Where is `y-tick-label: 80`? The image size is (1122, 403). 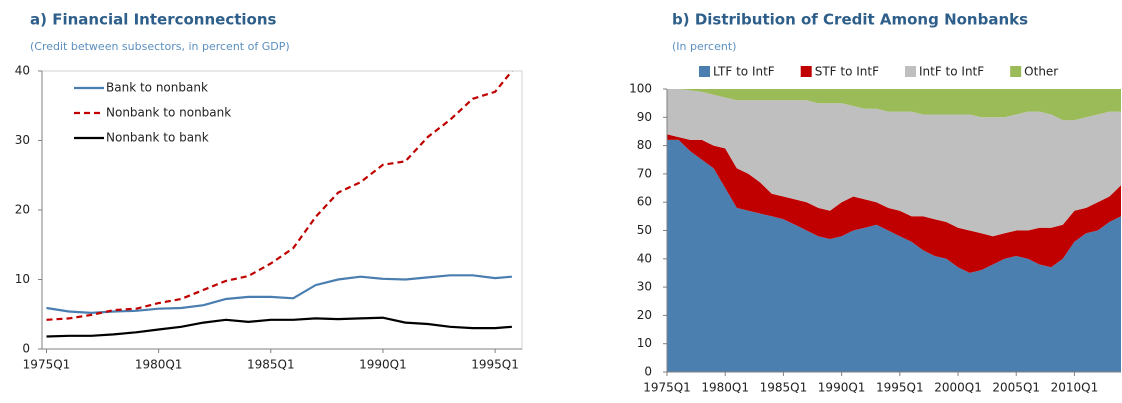 y-tick-label: 80 is located at coordinates (644, 145).